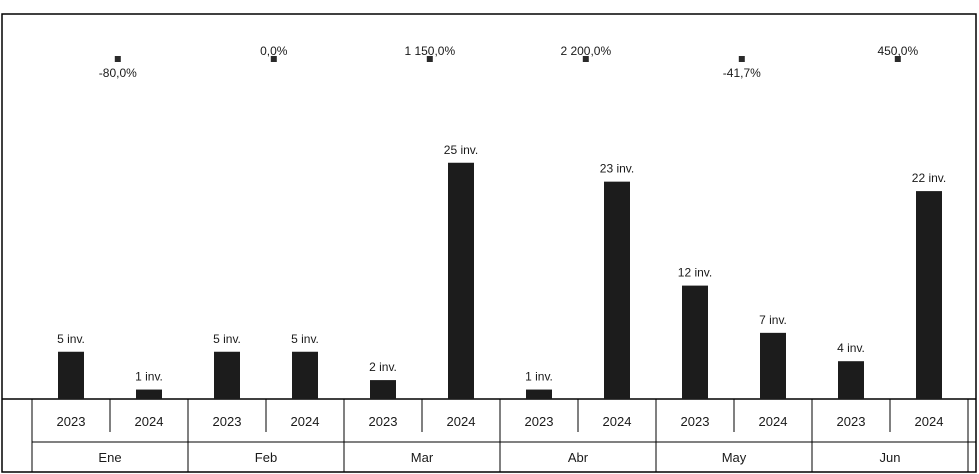 The width and height of the screenshot is (979, 474). I want to click on bar-feb-2023, so click(227, 375).